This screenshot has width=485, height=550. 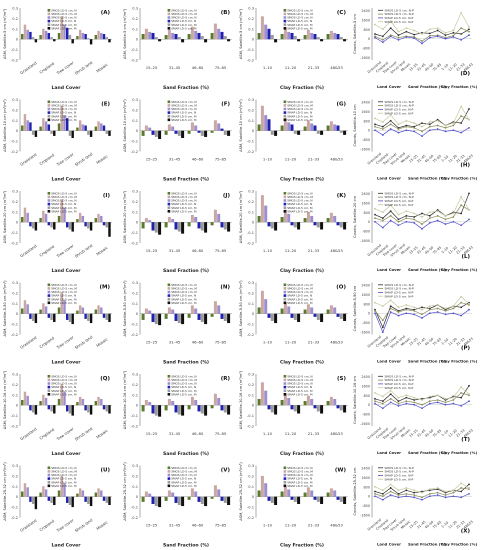 What do you see at coordinates (465, 74) in the screenshot?
I see `panel-letter: (D)` at bounding box center [465, 74].